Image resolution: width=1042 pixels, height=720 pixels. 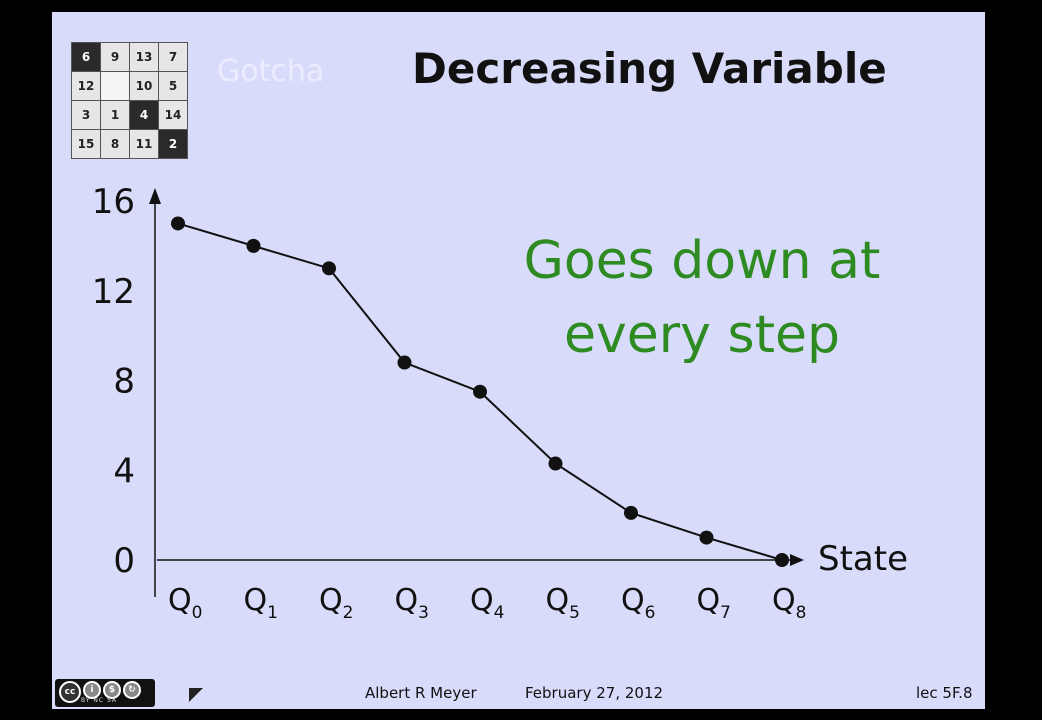 What do you see at coordinates (348, 613) in the screenshot?
I see `x-tick-subscript: 2` at bounding box center [348, 613].